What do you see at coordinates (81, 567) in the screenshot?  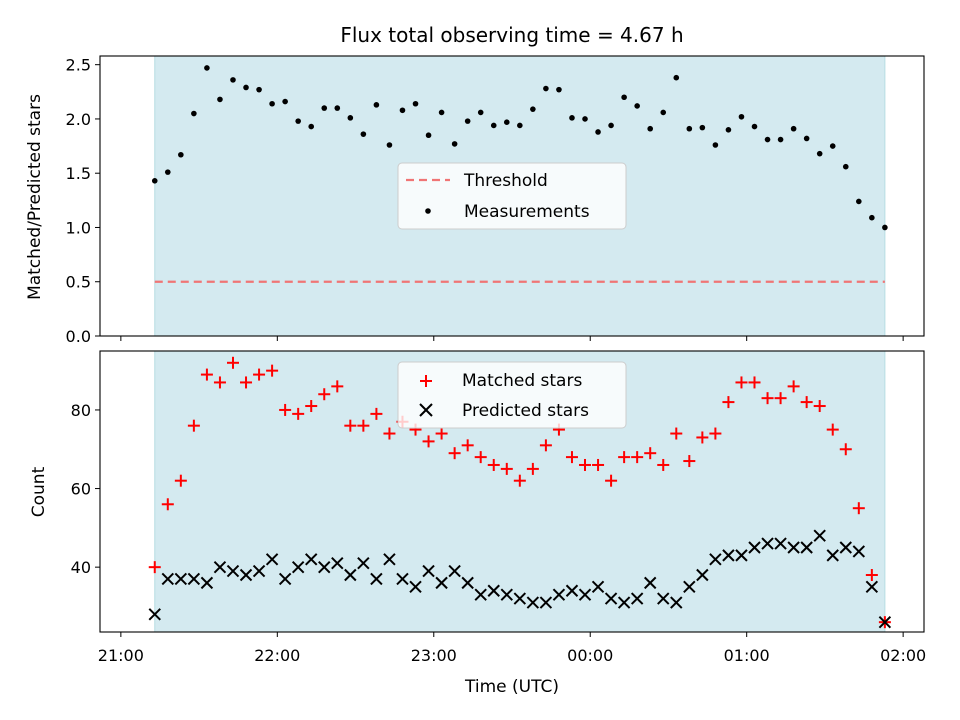 I see `y-tick-label: 40` at bounding box center [81, 567].